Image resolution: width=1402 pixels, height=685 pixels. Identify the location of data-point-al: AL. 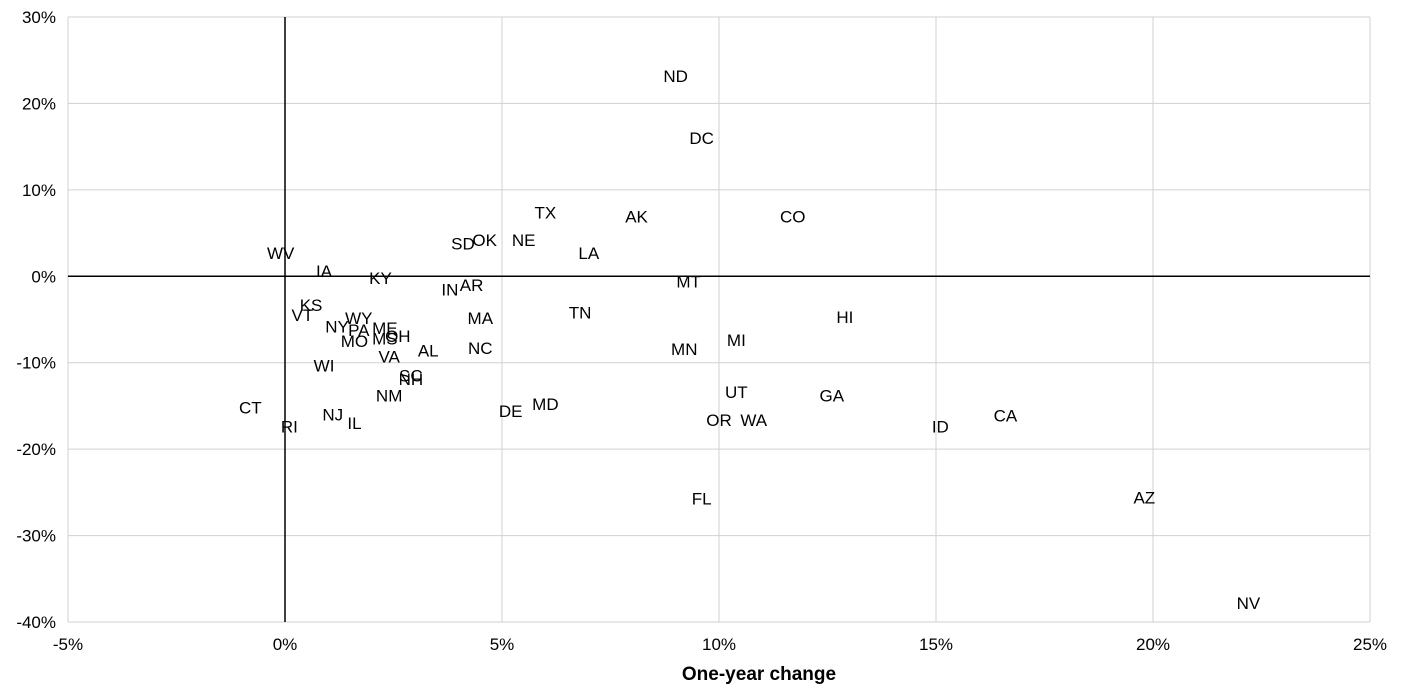
(428, 351).